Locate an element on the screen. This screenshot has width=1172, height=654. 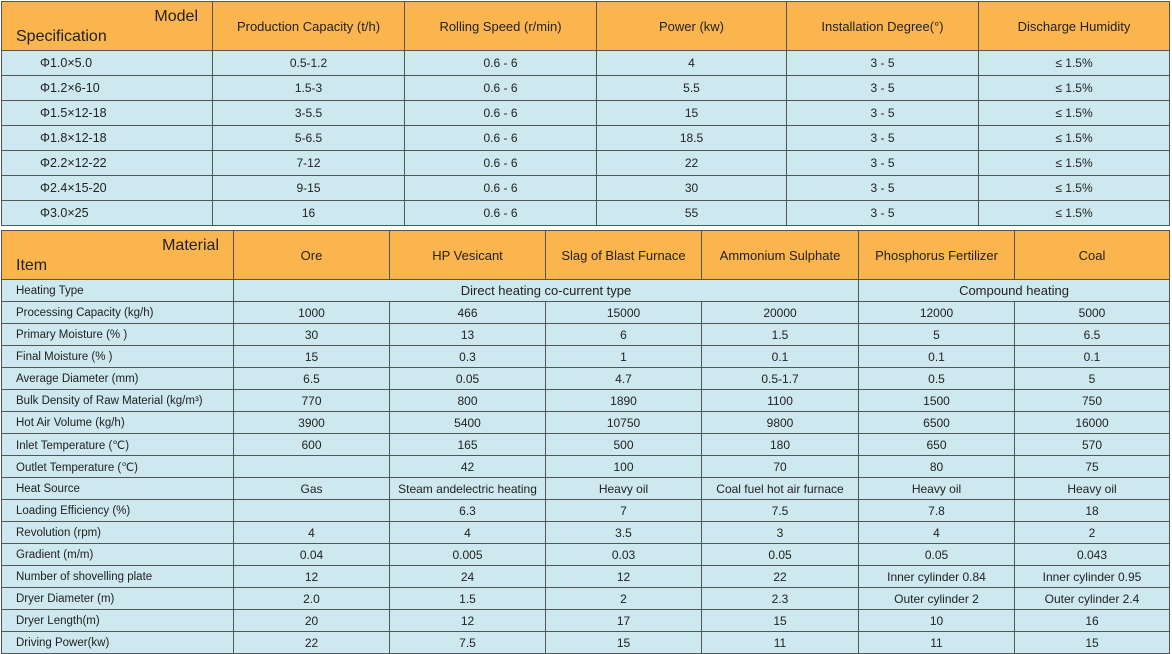
cell: Outer cylinder 2 is located at coordinates (936, 598).